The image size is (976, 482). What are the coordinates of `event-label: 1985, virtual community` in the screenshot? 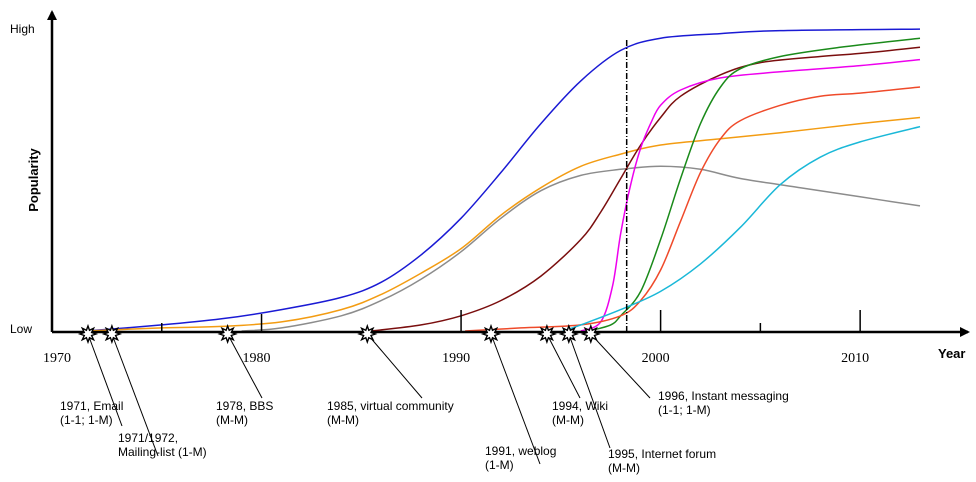 It's located at (390, 406).